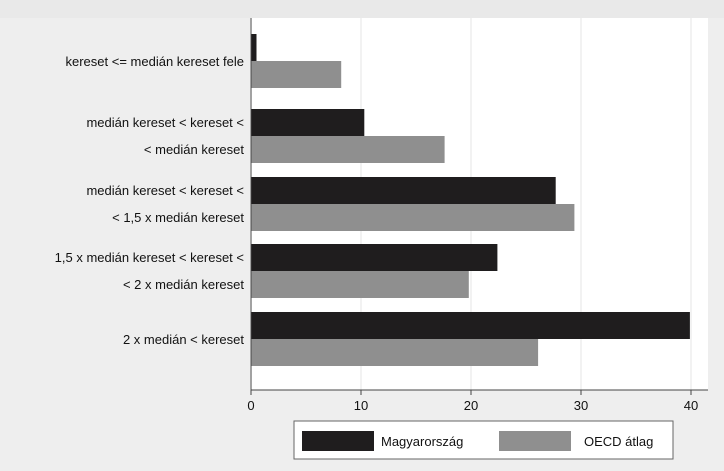 Image resolution: width=724 pixels, height=471 pixels. I want to click on x-tick-label: 20, so click(471, 405).